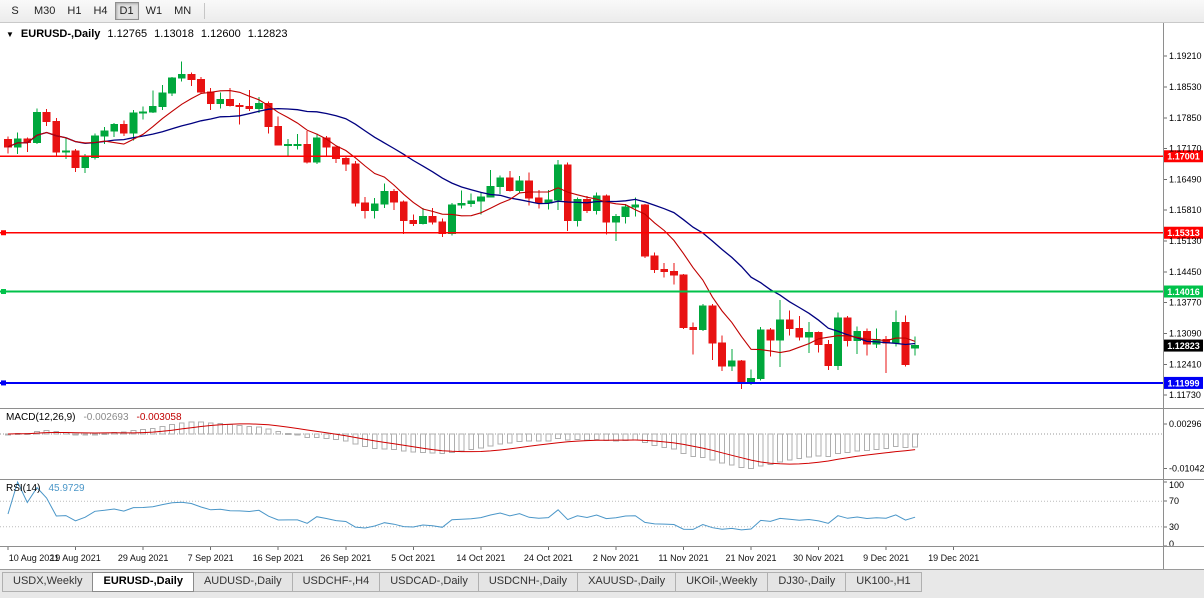  Describe the element at coordinates (242, 582) in the screenshot. I see `tab-audusd-daily: AUDUSD-,Daily` at that location.